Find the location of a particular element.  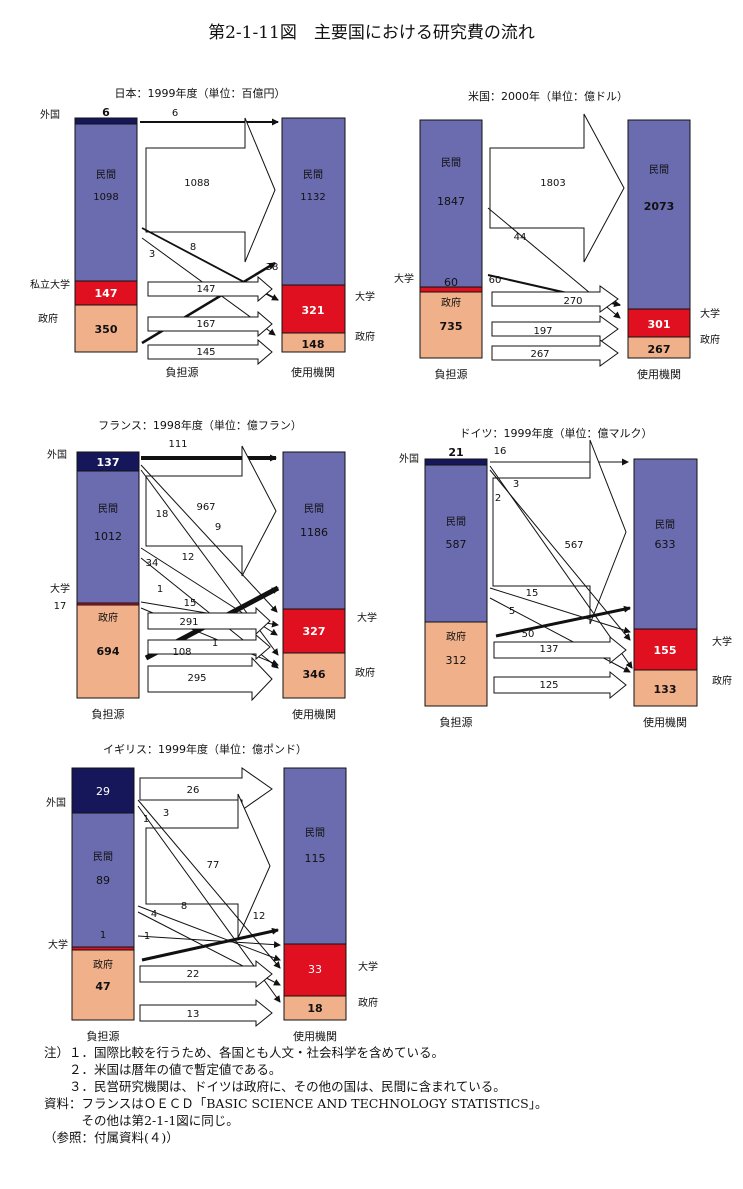

usa-flow-value: 44 is located at coordinates (520, 237).